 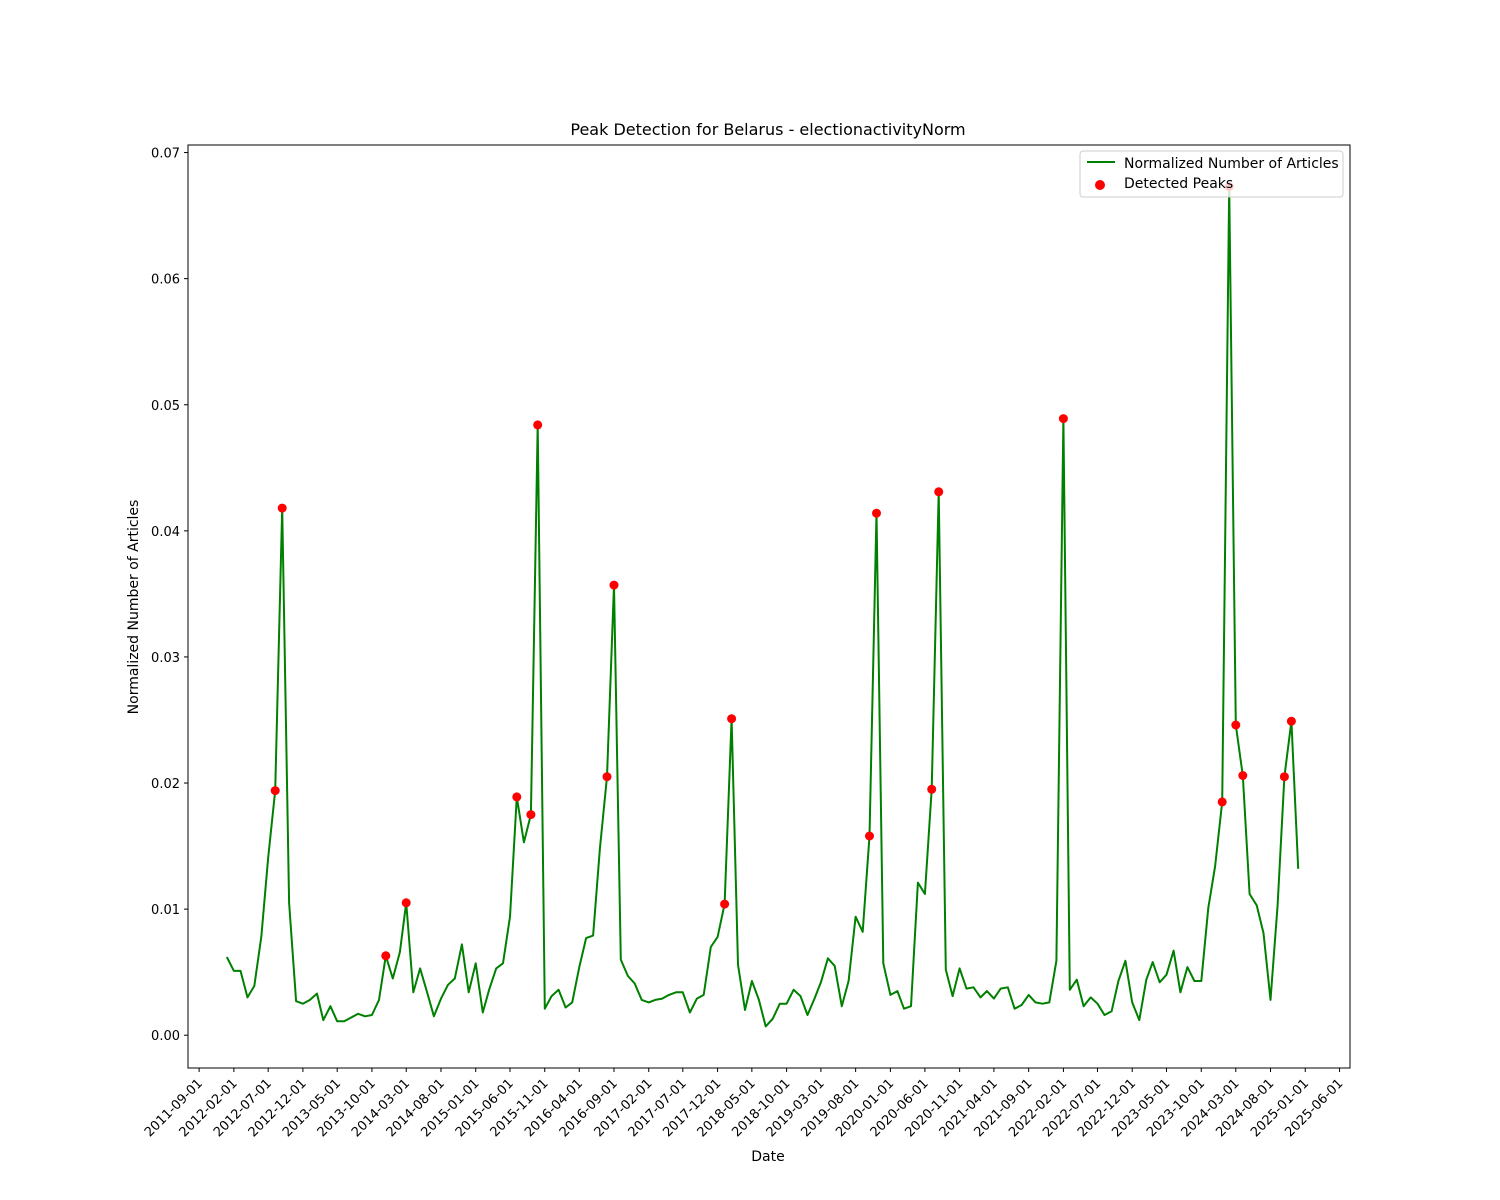 What do you see at coordinates (165, 406) in the screenshot?
I see `y-tick-label: 0.05` at bounding box center [165, 406].